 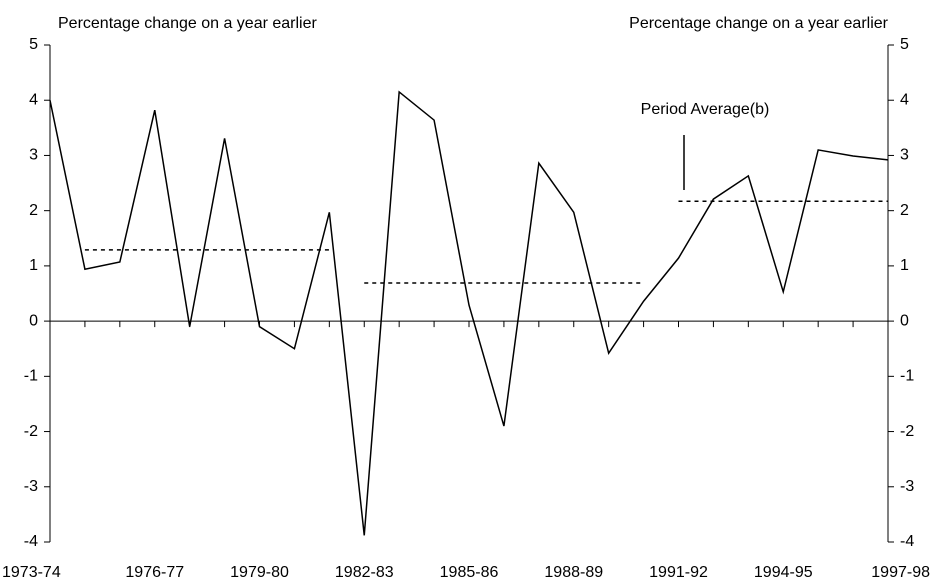 I want to click on y-tick-label-left: -1, so click(x=31, y=376).